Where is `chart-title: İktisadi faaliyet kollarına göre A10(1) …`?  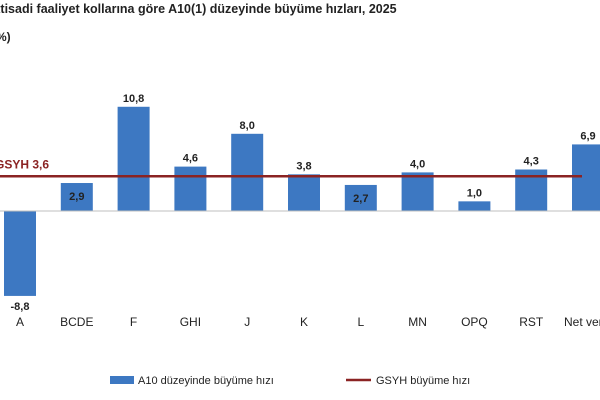
chart-title: İktisadi faaliyet kollarına göre A10(1) … is located at coordinates (198, 9).